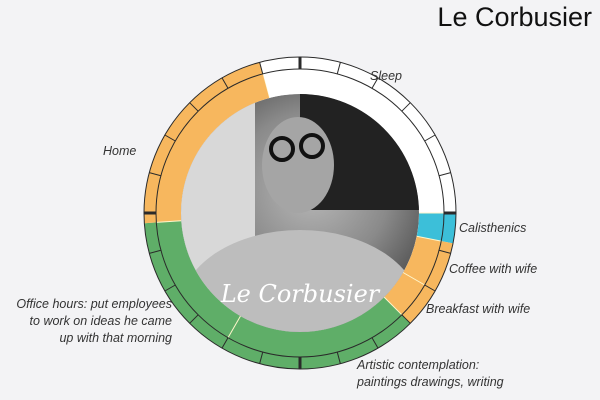 This screenshot has height=400, width=600. What do you see at coordinates (493, 269) in the screenshot?
I see `label-coffee: Coffee with wife` at bounding box center [493, 269].